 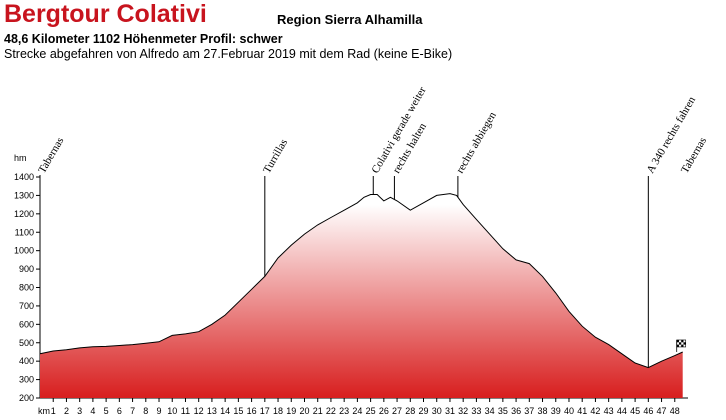 What do you see at coordinates (371, 411) in the screenshot?
I see `x-tick-label: 25` at bounding box center [371, 411].